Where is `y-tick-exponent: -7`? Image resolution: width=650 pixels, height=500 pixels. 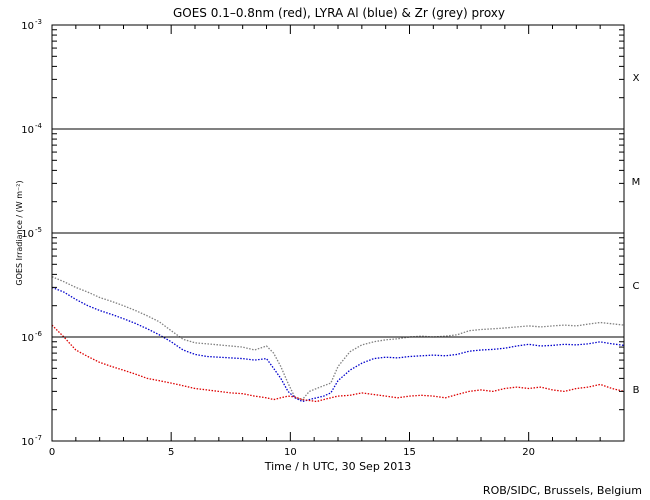 y-tick-exponent: -7 is located at coordinates (38, 438).